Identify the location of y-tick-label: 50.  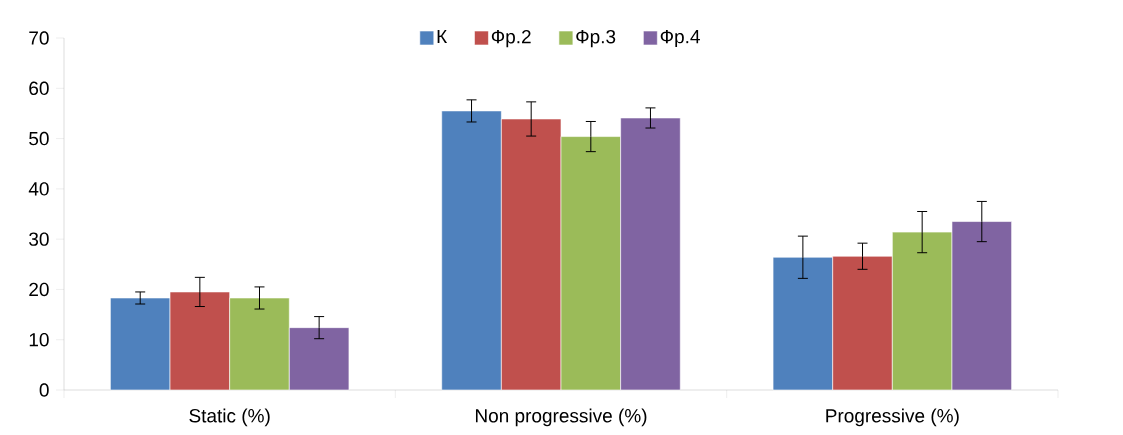
(39, 138).